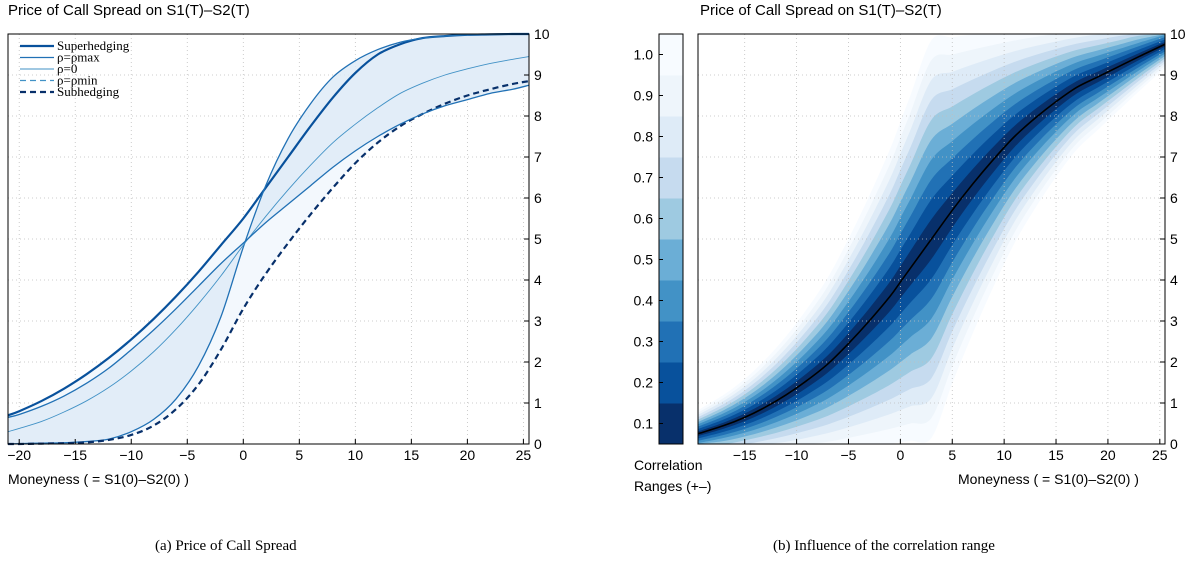 The image size is (1198, 565). Describe the element at coordinates (644, 55) in the screenshot. I see `colorbar-tick-label: 1.0` at that location.